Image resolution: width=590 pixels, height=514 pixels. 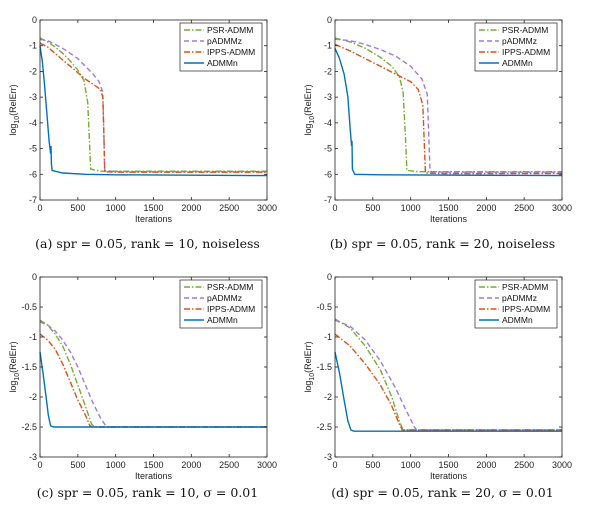 What do you see at coordinates (442, 492) in the screenshot?
I see `chart-caption: (d) spr = 0.05, rank = 20, σ = 0.01` at bounding box center [442, 492].